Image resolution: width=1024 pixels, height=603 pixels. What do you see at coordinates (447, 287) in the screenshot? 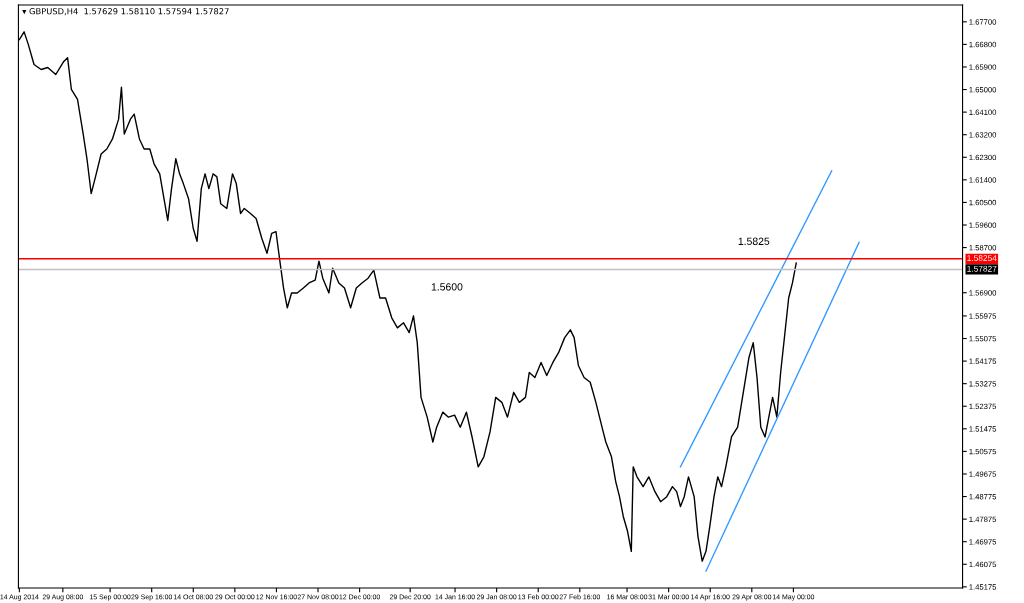
I see `annotation: 1.5600` at bounding box center [447, 287].